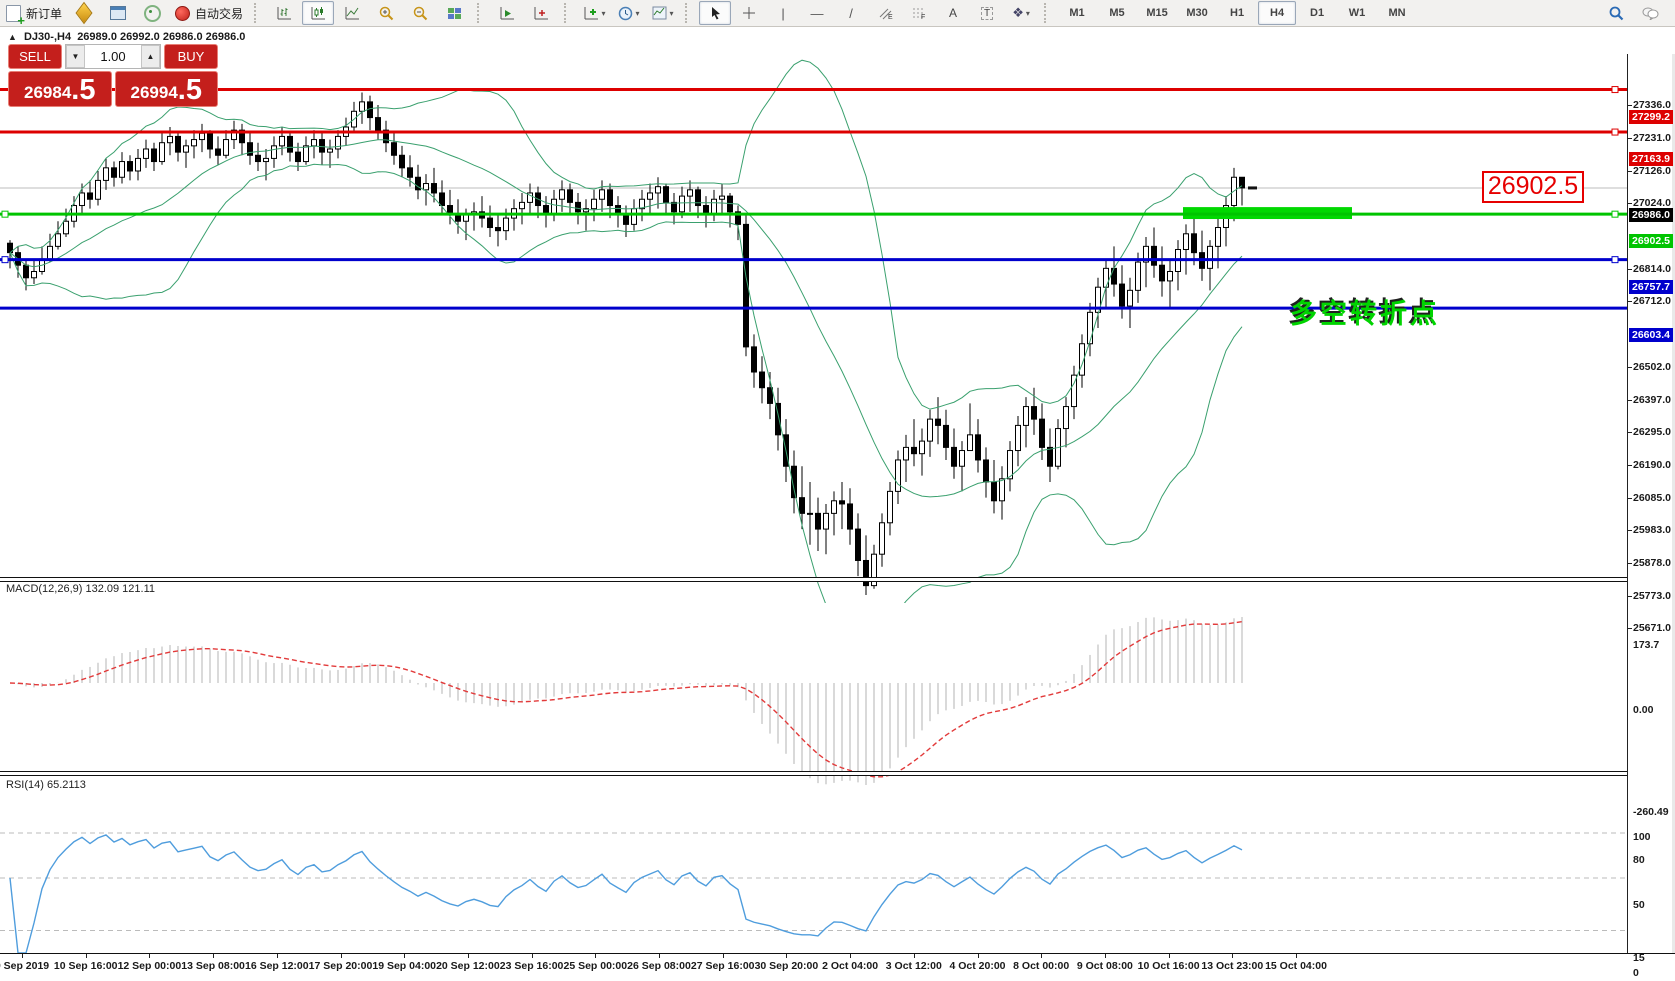 This screenshot has width=1675, height=981. I want to click on timeframe-m15: M15, so click(1157, 13).